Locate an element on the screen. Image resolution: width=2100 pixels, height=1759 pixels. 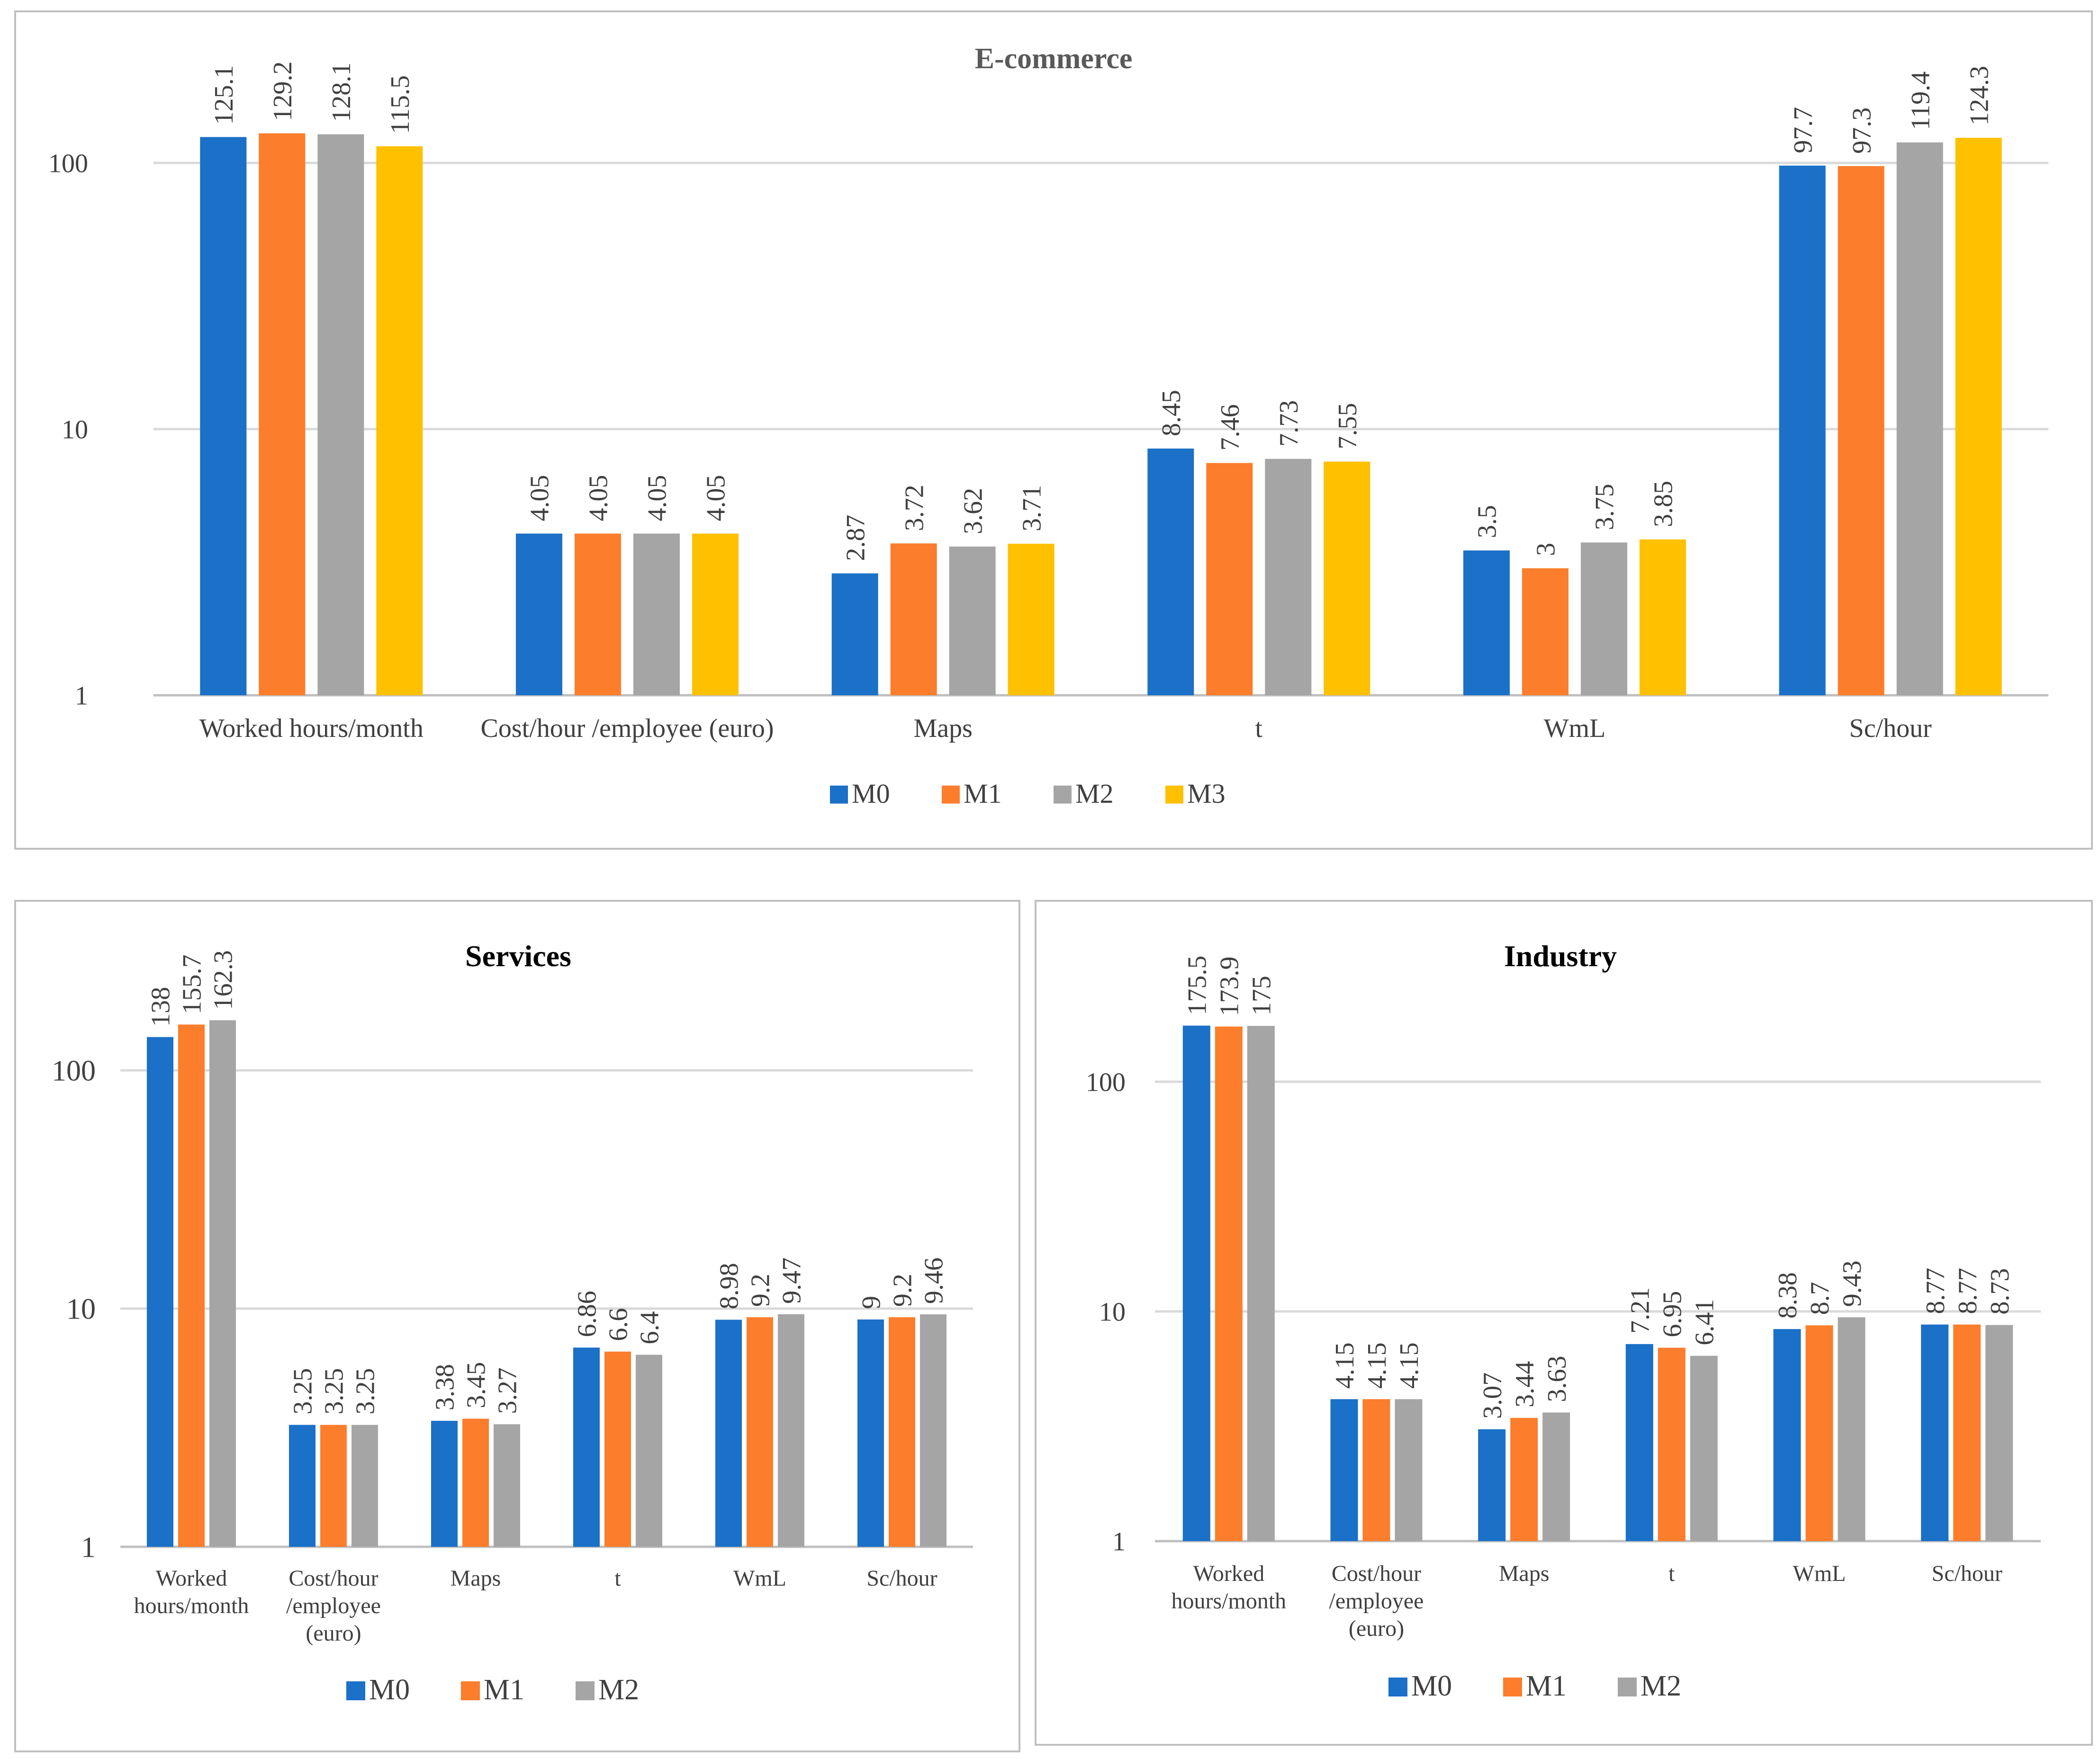
data-label: 6.86 is located at coordinates (587, 1314).